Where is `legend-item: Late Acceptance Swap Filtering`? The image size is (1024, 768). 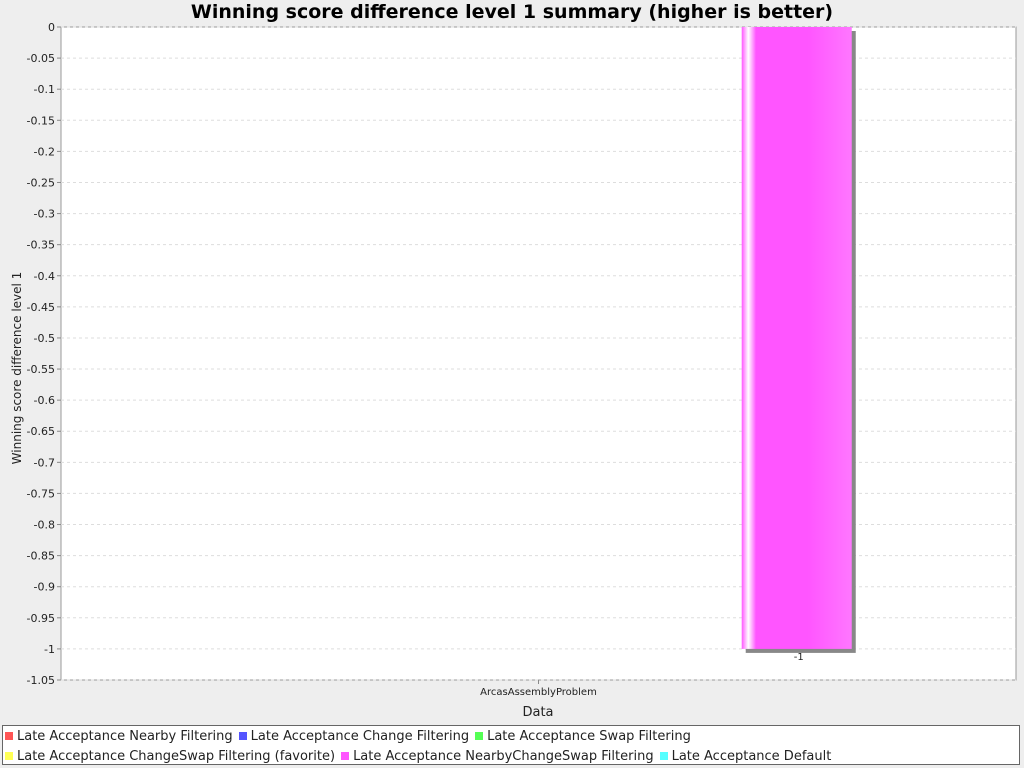 legend-item: Late Acceptance Swap Filtering is located at coordinates (583, 736).